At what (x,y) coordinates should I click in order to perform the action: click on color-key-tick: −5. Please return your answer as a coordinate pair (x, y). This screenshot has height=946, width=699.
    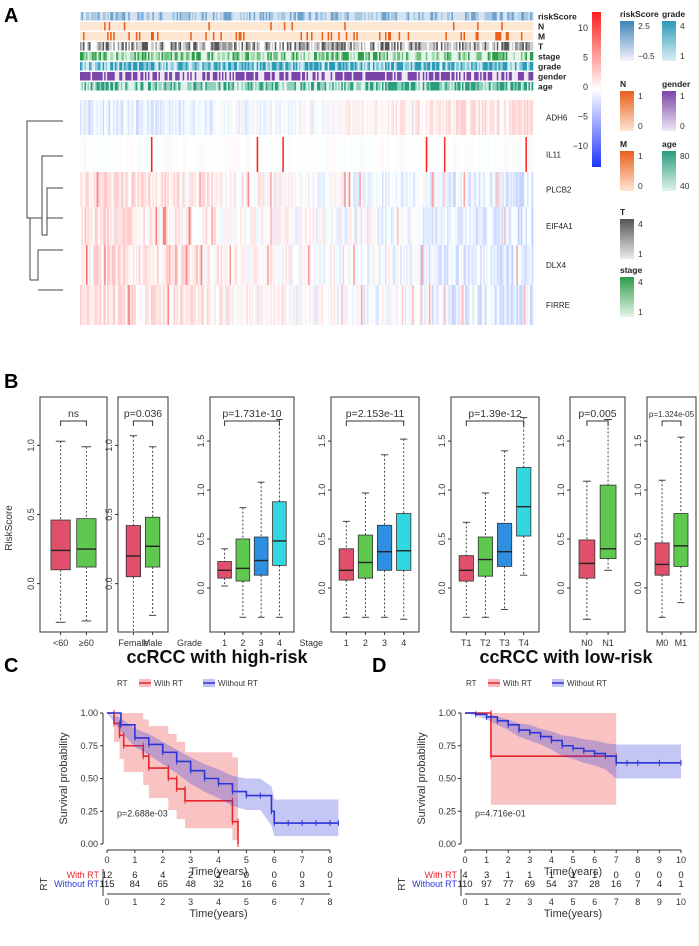
    Looking at the image, I should click on (583, 117).